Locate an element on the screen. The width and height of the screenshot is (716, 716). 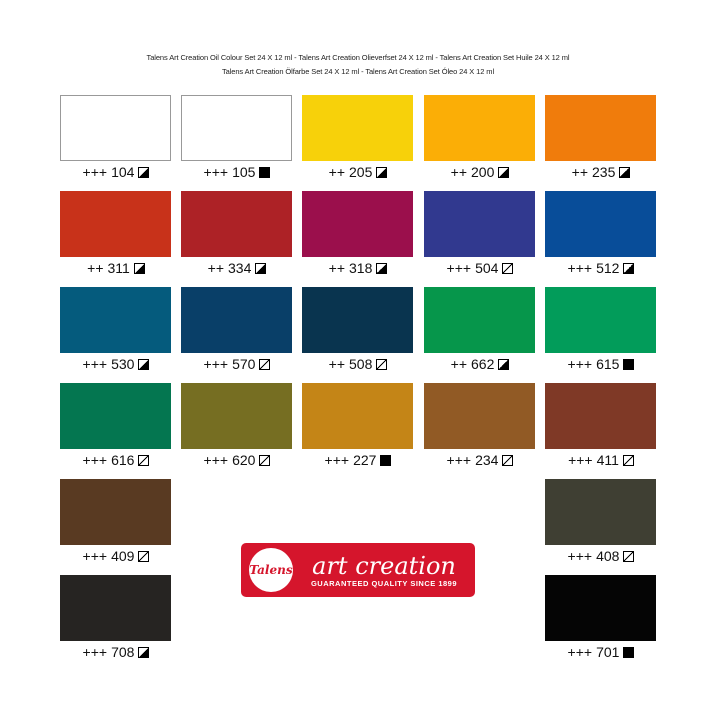
color-code: 530 is located at coordinates (123, 364).